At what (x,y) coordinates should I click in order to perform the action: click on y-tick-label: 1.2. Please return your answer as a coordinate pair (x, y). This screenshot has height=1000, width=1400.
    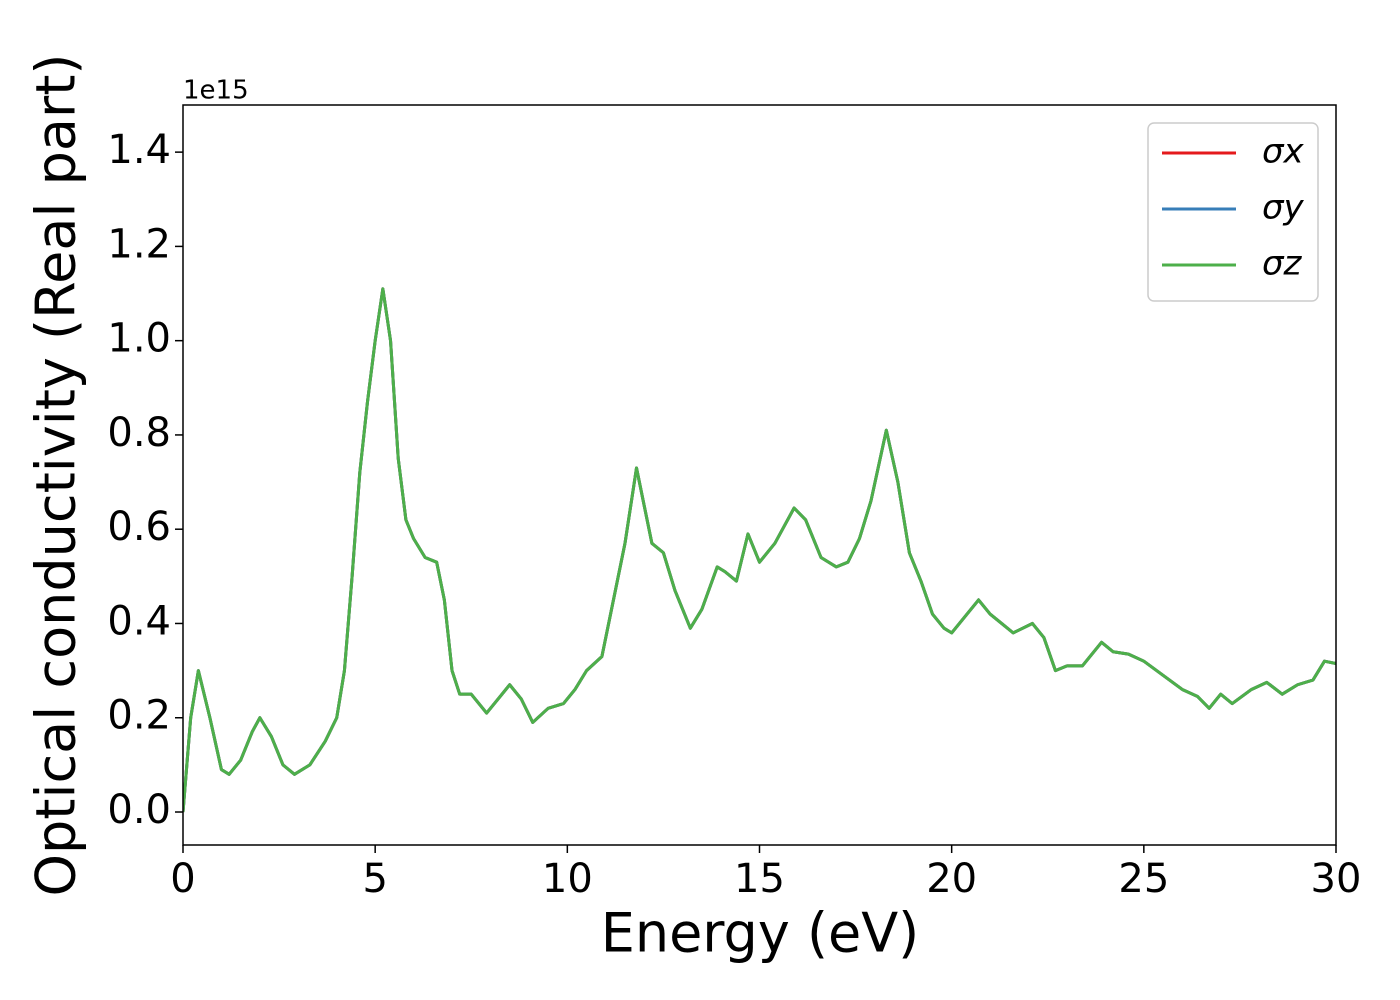
    Looking at the image, I should click on (139, 244).